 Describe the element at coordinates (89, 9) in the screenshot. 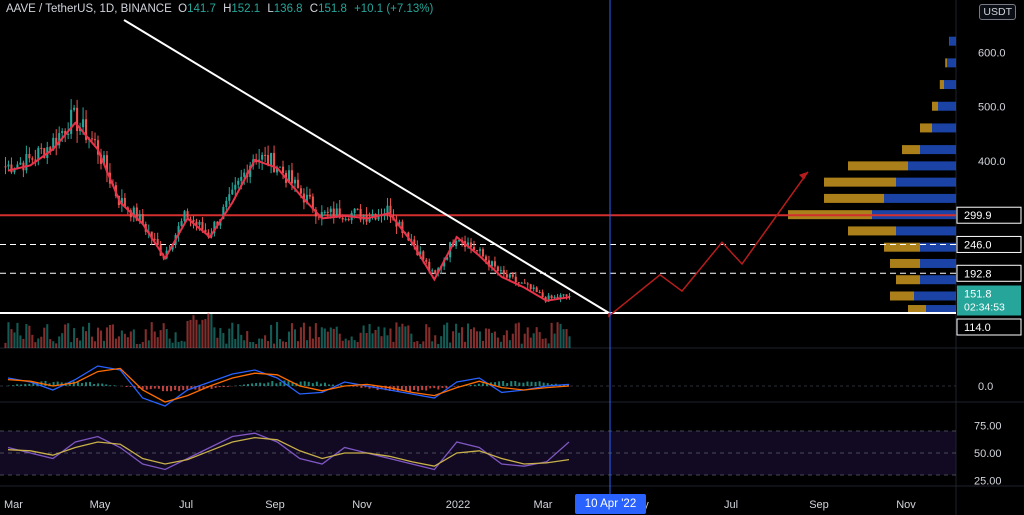

I see `symbol-label: AAVE / TetherUS, 1D, BINANCE` at that location.